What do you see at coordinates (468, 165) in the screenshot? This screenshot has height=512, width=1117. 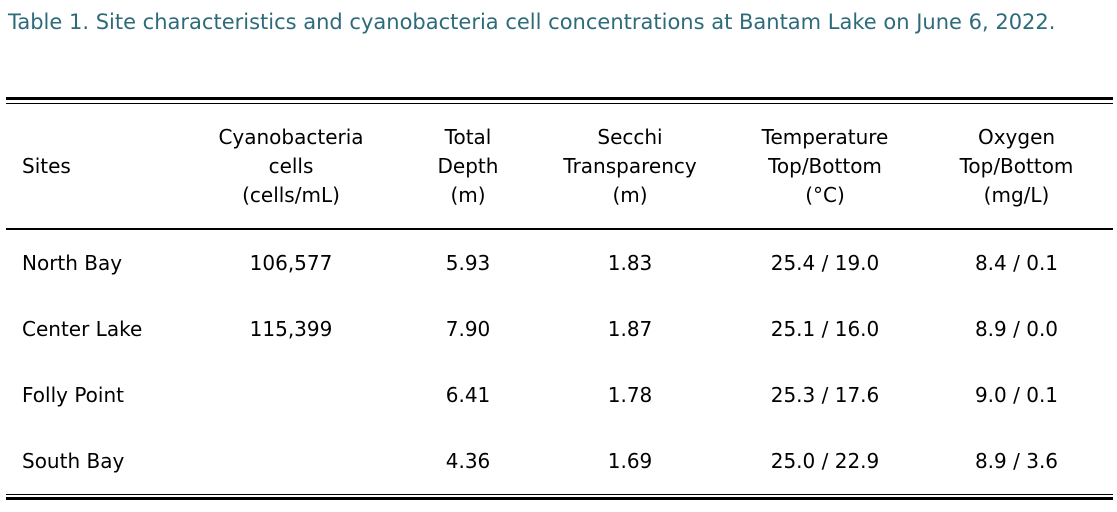 I see `header-total-depth: Total Depth (m)` at bounding box center [468, 165].